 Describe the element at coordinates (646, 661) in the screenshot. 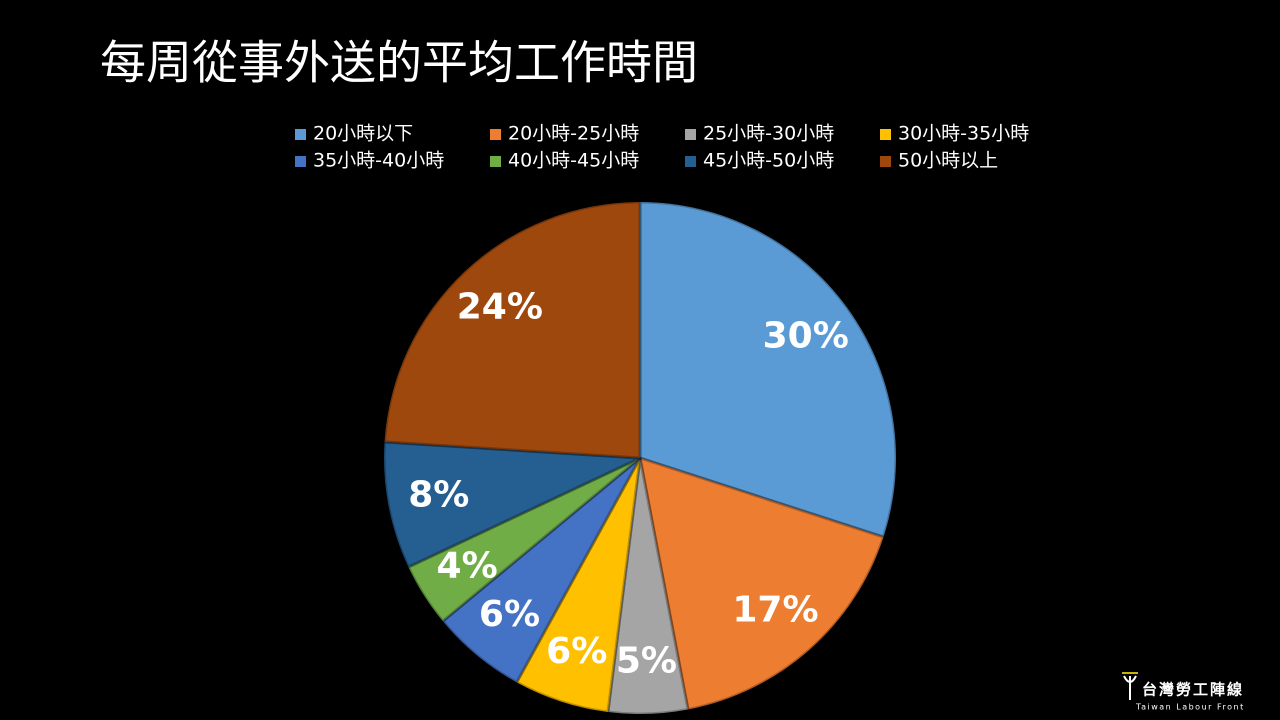

I see `data-label: 5%` at that location.